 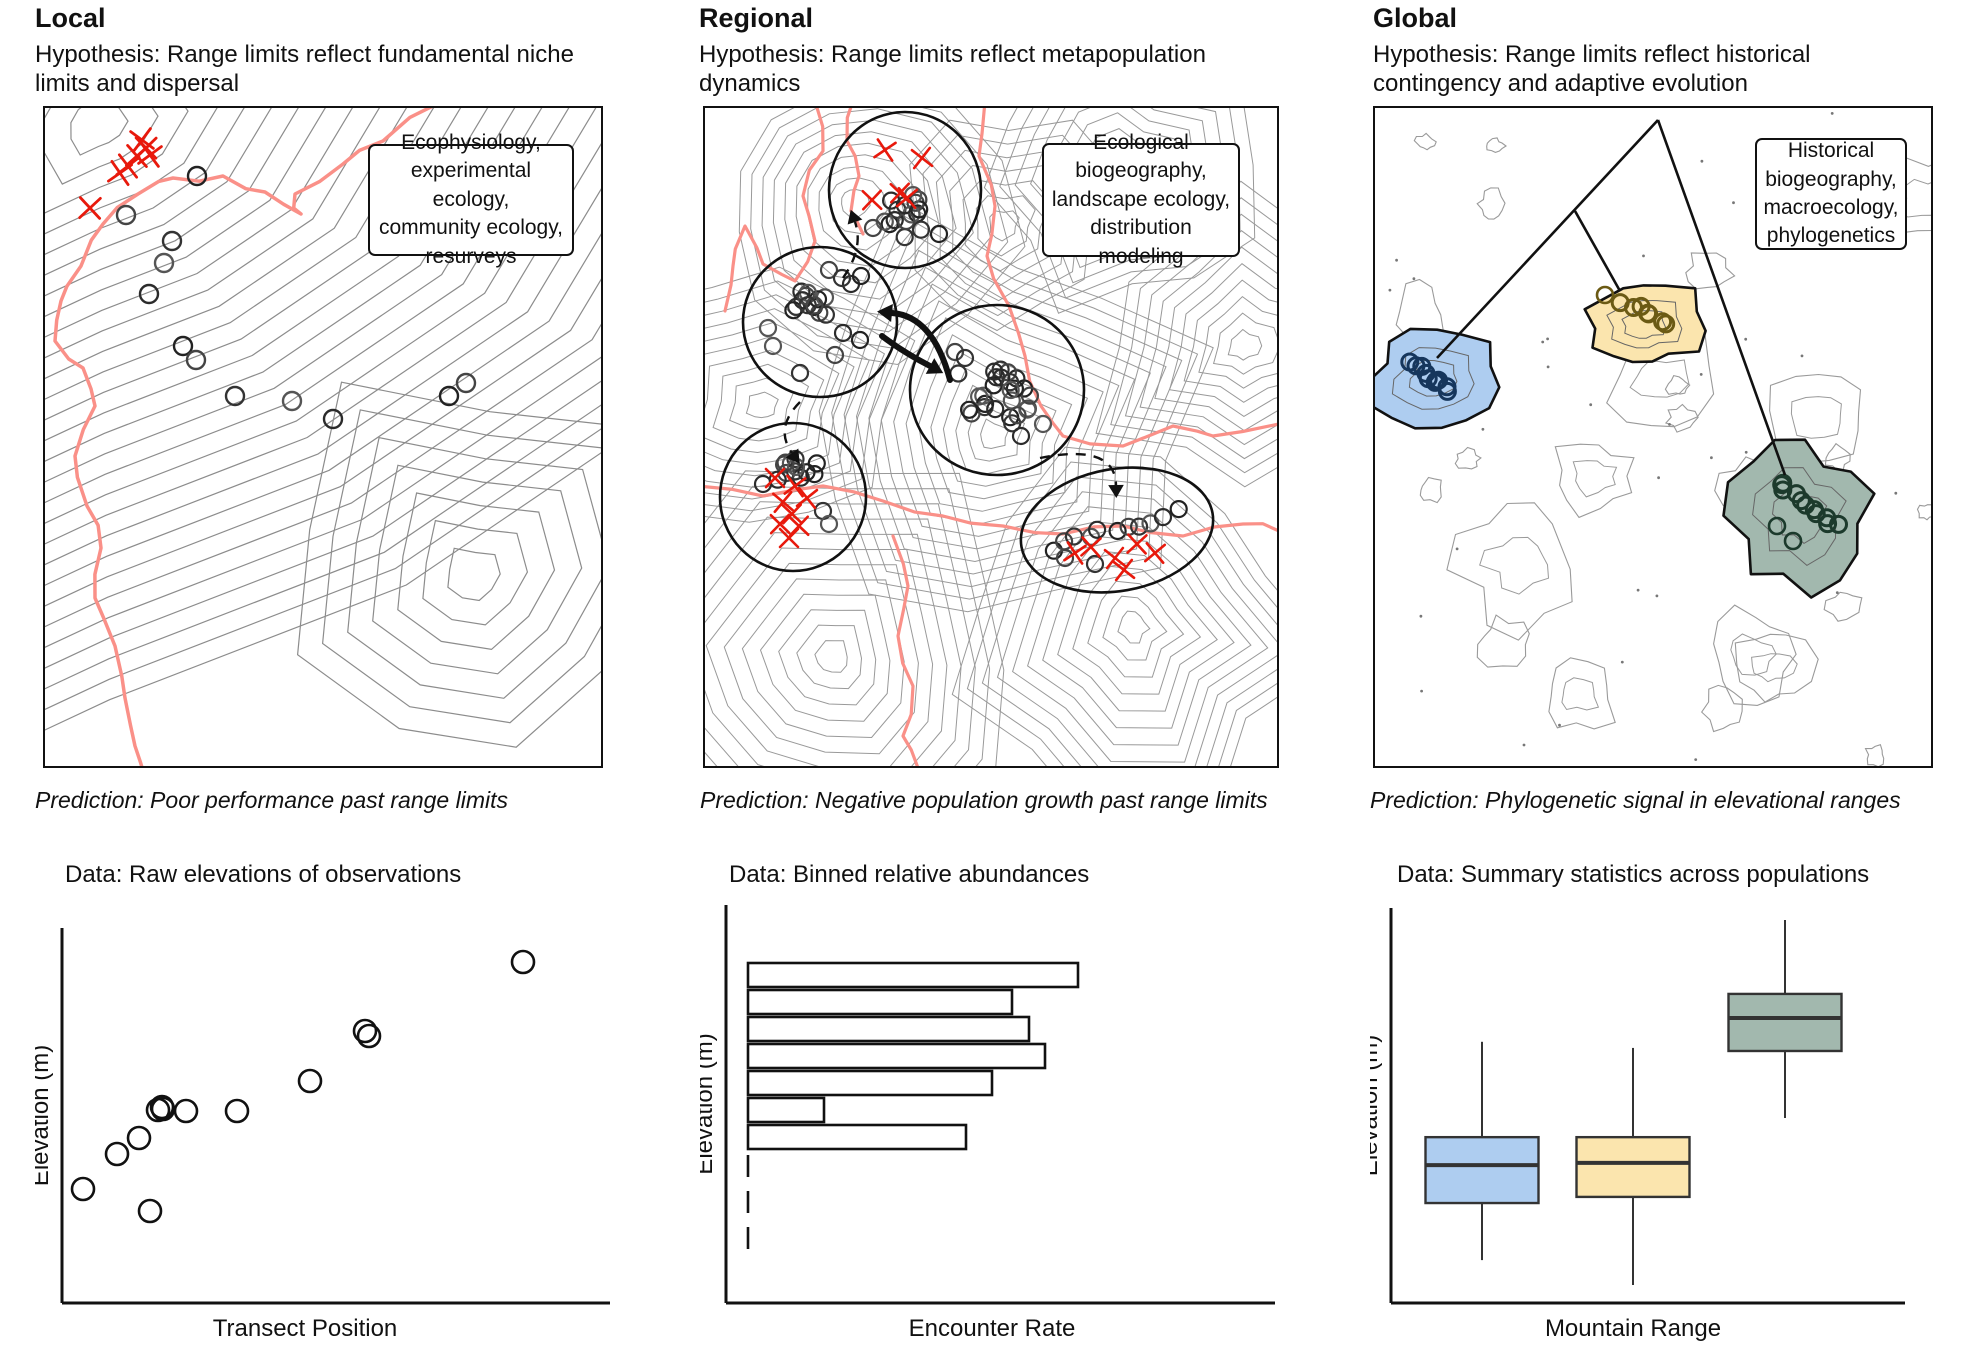 I want to click on past-limit-x-marks, so click(x=120, y=173).